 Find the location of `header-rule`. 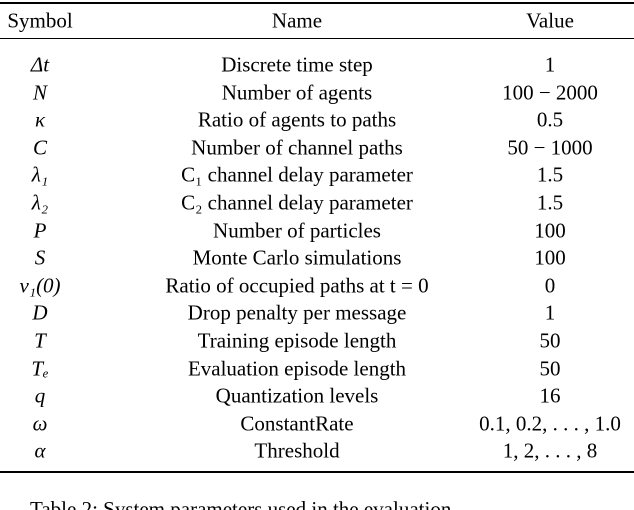

header-rule is located at coordinates (317, 38).